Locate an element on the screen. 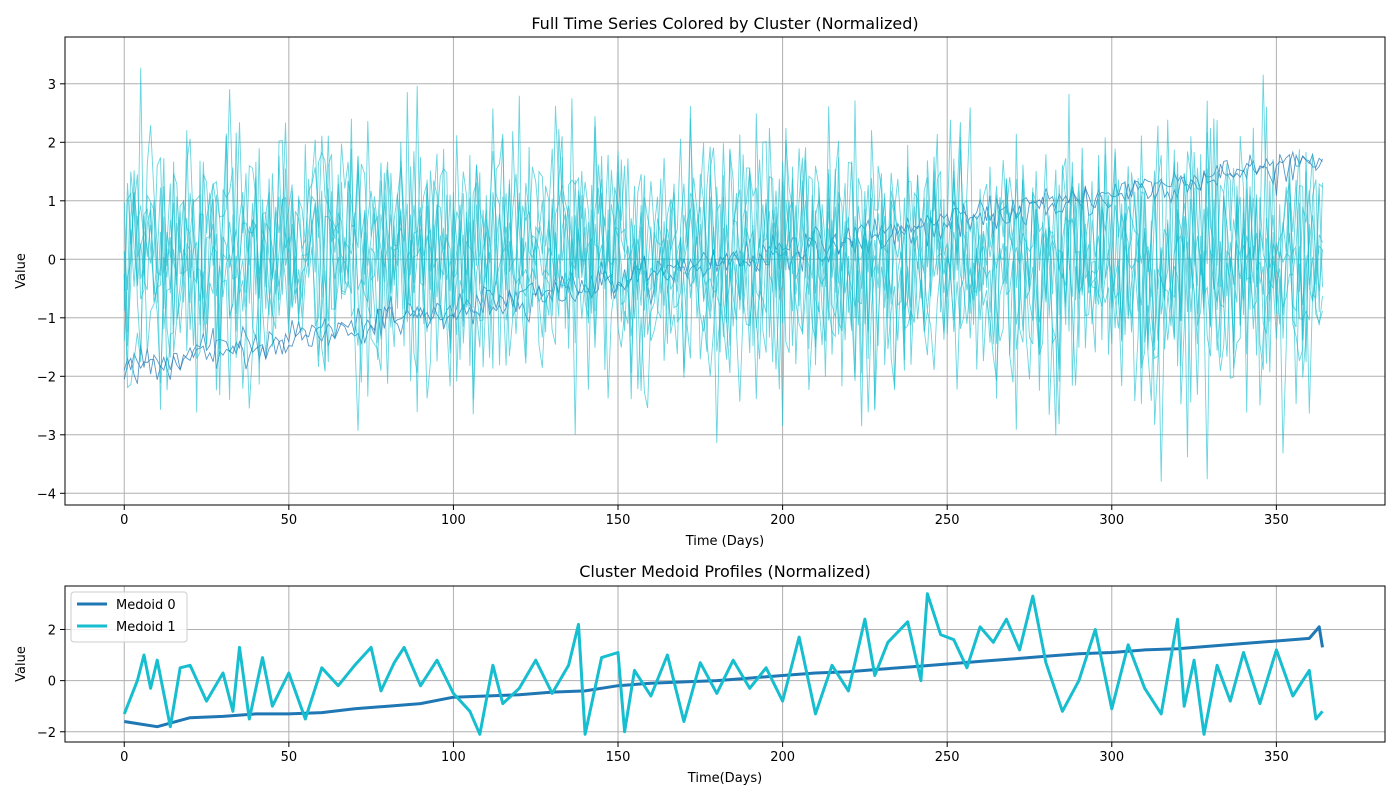 This screenshot has height=800, width=1400. legend-label-medoid-1: Medoid 1 is located at coordinates (146, 627).